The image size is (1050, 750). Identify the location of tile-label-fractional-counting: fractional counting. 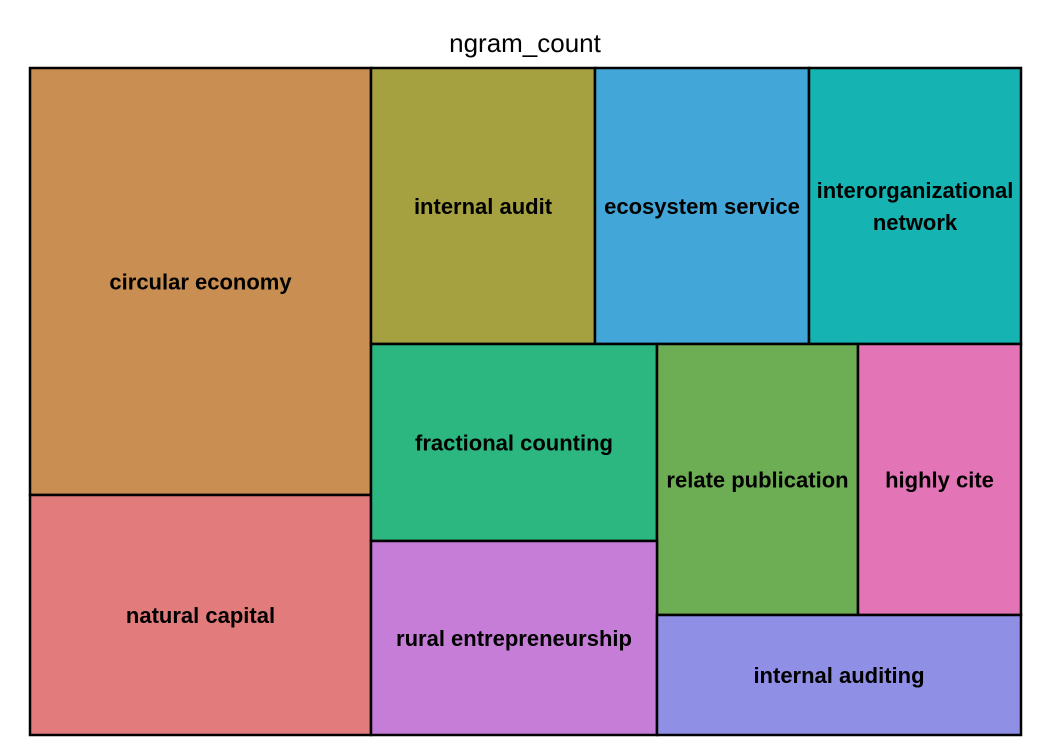
(514, 443).